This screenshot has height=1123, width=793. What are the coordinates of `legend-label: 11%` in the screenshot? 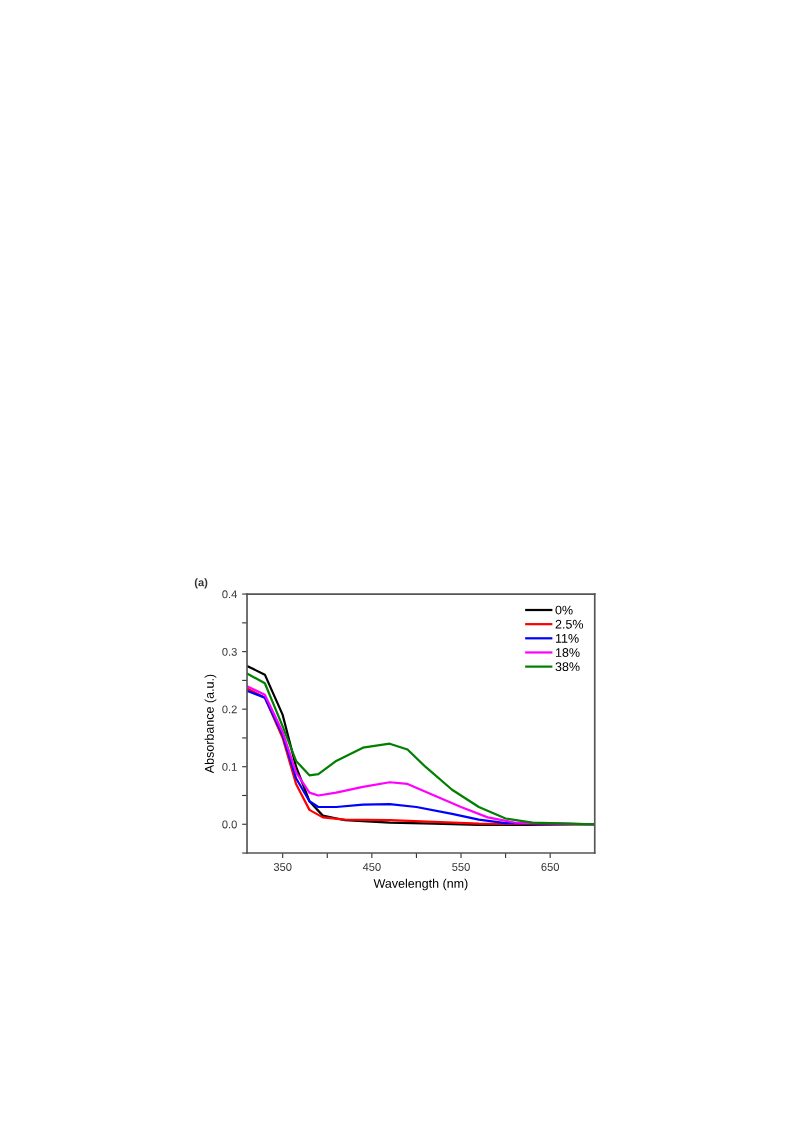 It's located at (567, 638).